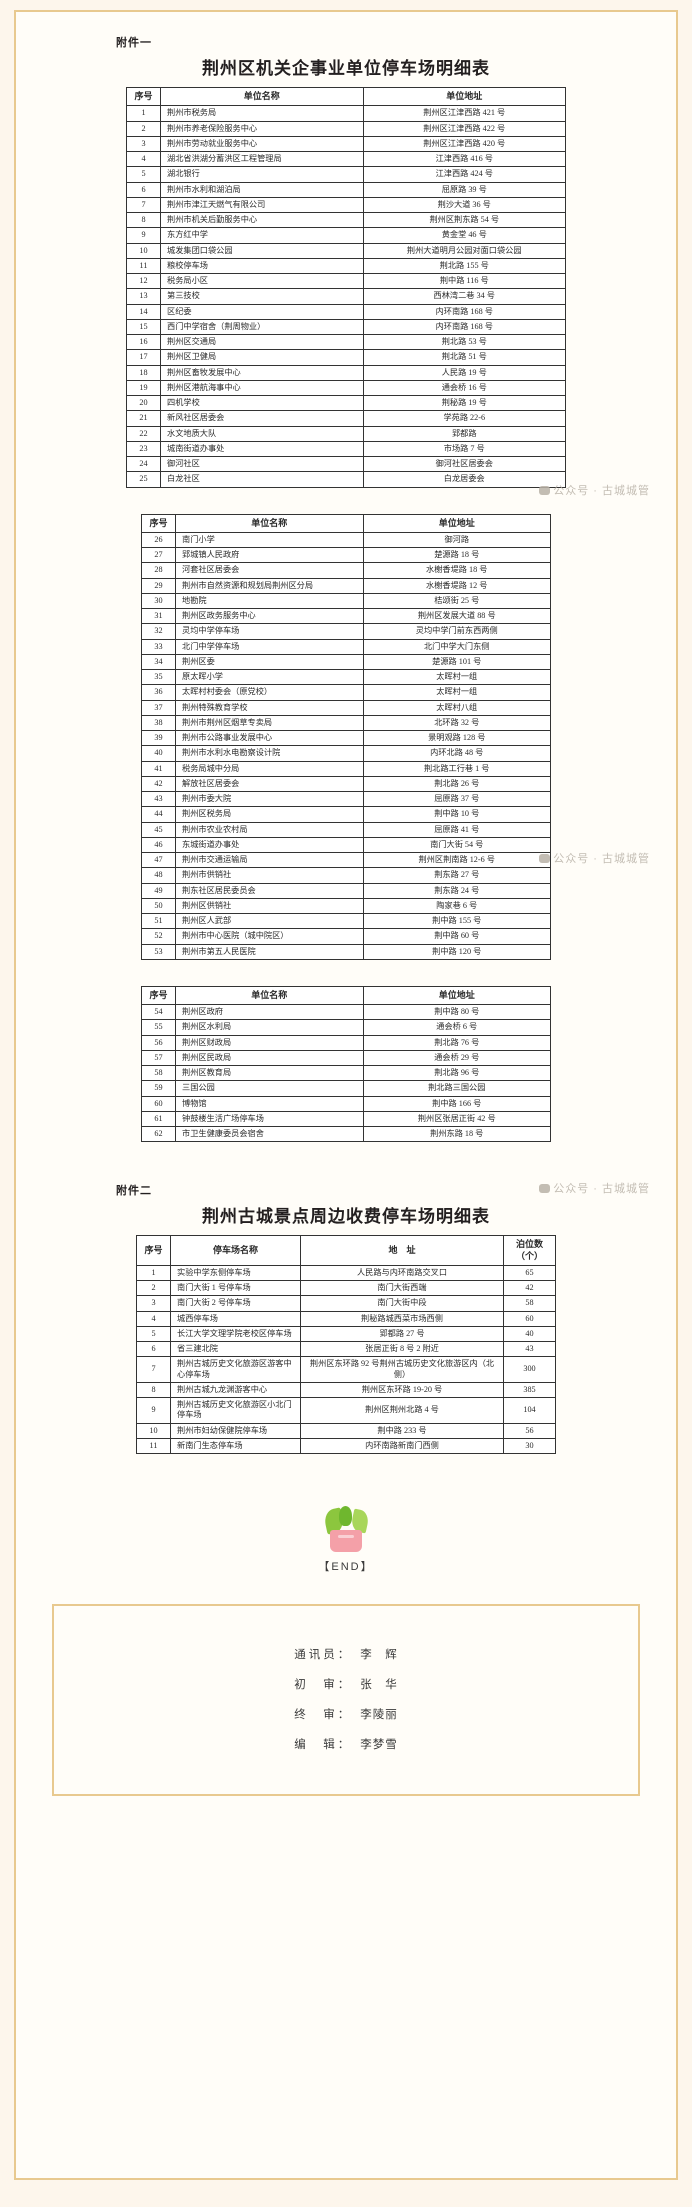 This screenshot has width=692, height=2207. Describe the element at coordinates (269, 860) in the screenshot. I see `cell-name: 荆州市交通运输局` at that location.